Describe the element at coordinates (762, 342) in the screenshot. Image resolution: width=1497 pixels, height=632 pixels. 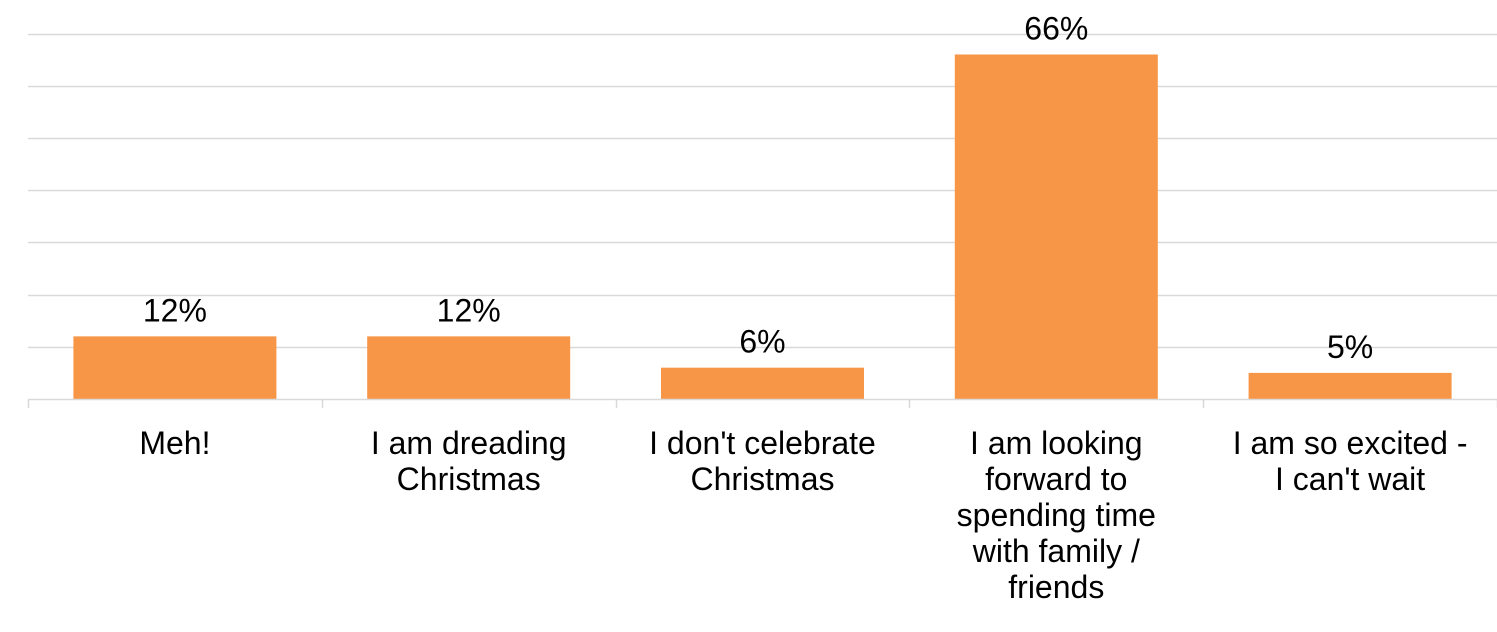
I see `data-label: 6%` at that location.